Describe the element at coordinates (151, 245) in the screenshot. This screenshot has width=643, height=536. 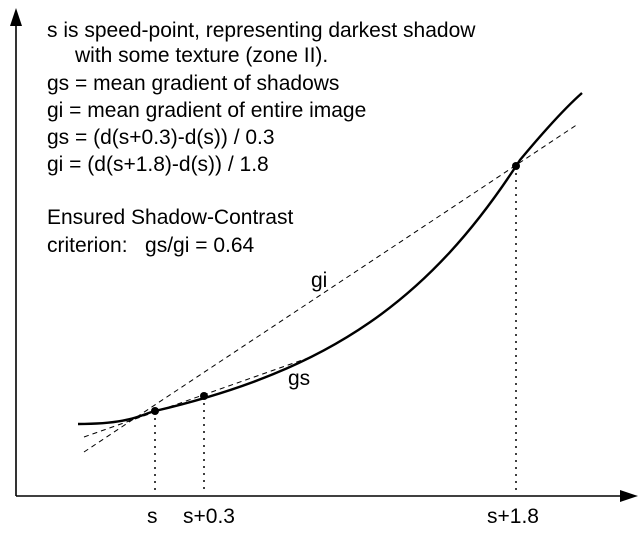
I see `criterion-line: criterion: gs/gi = 0.64` at that location.